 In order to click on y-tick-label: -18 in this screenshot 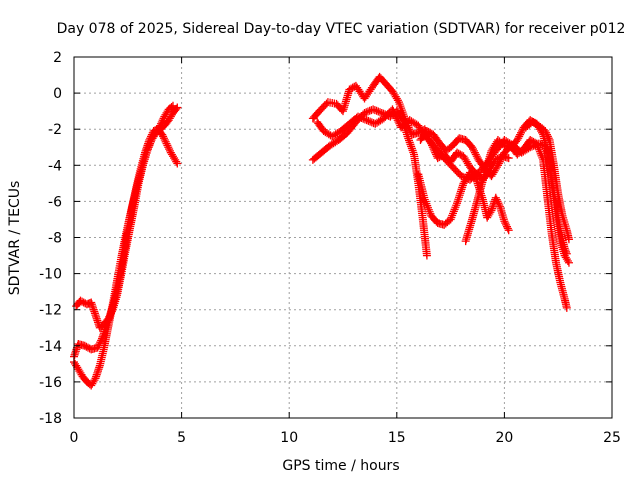, I will do `click(50, 419)`.